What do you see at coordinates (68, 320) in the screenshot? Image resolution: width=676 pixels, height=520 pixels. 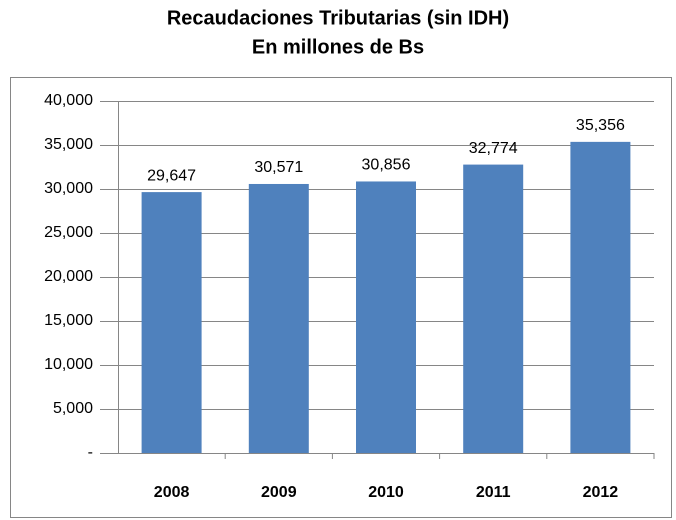 I see `y-tick-label: 15,000` at bounding box center [68, 320].